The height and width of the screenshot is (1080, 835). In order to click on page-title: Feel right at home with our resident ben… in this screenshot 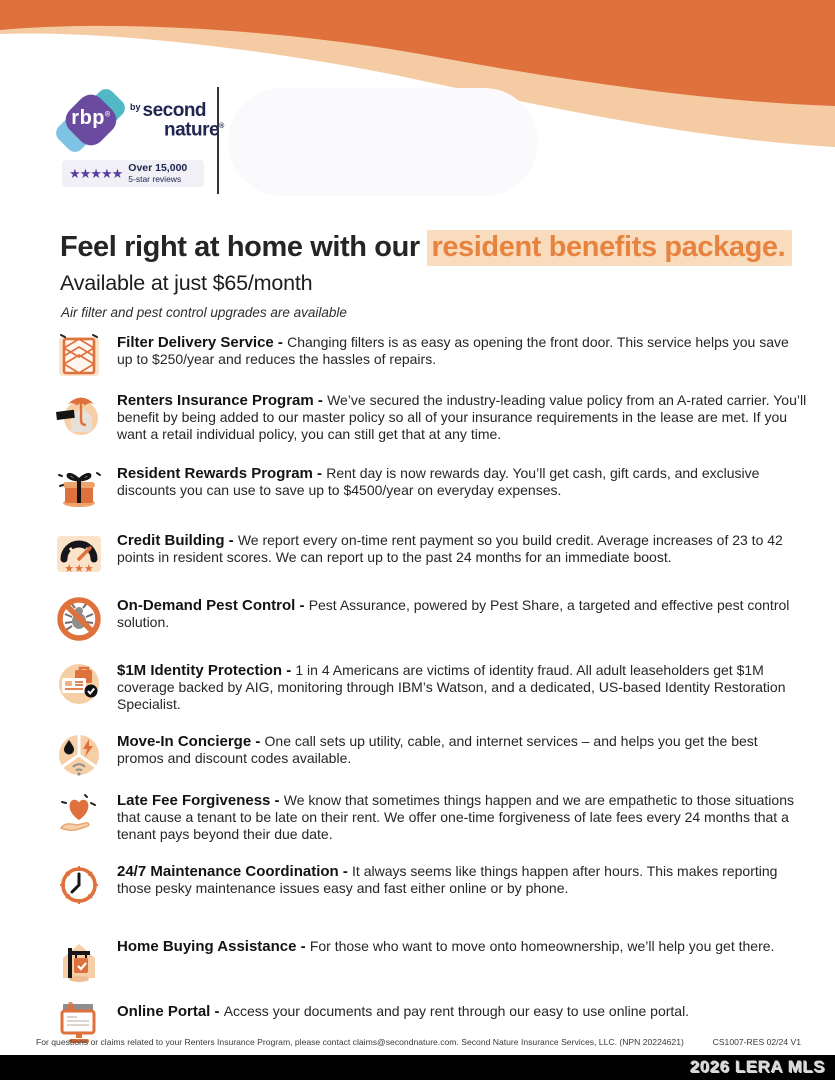, I will do `click(440, 248)`.